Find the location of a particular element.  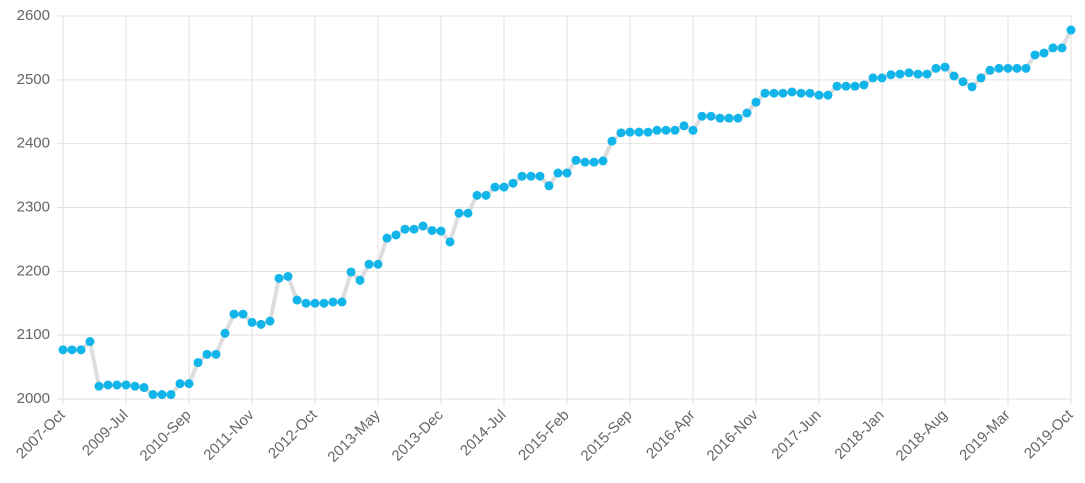

x-tick-label: 2010-Sep is located at coordinates (166, 436).